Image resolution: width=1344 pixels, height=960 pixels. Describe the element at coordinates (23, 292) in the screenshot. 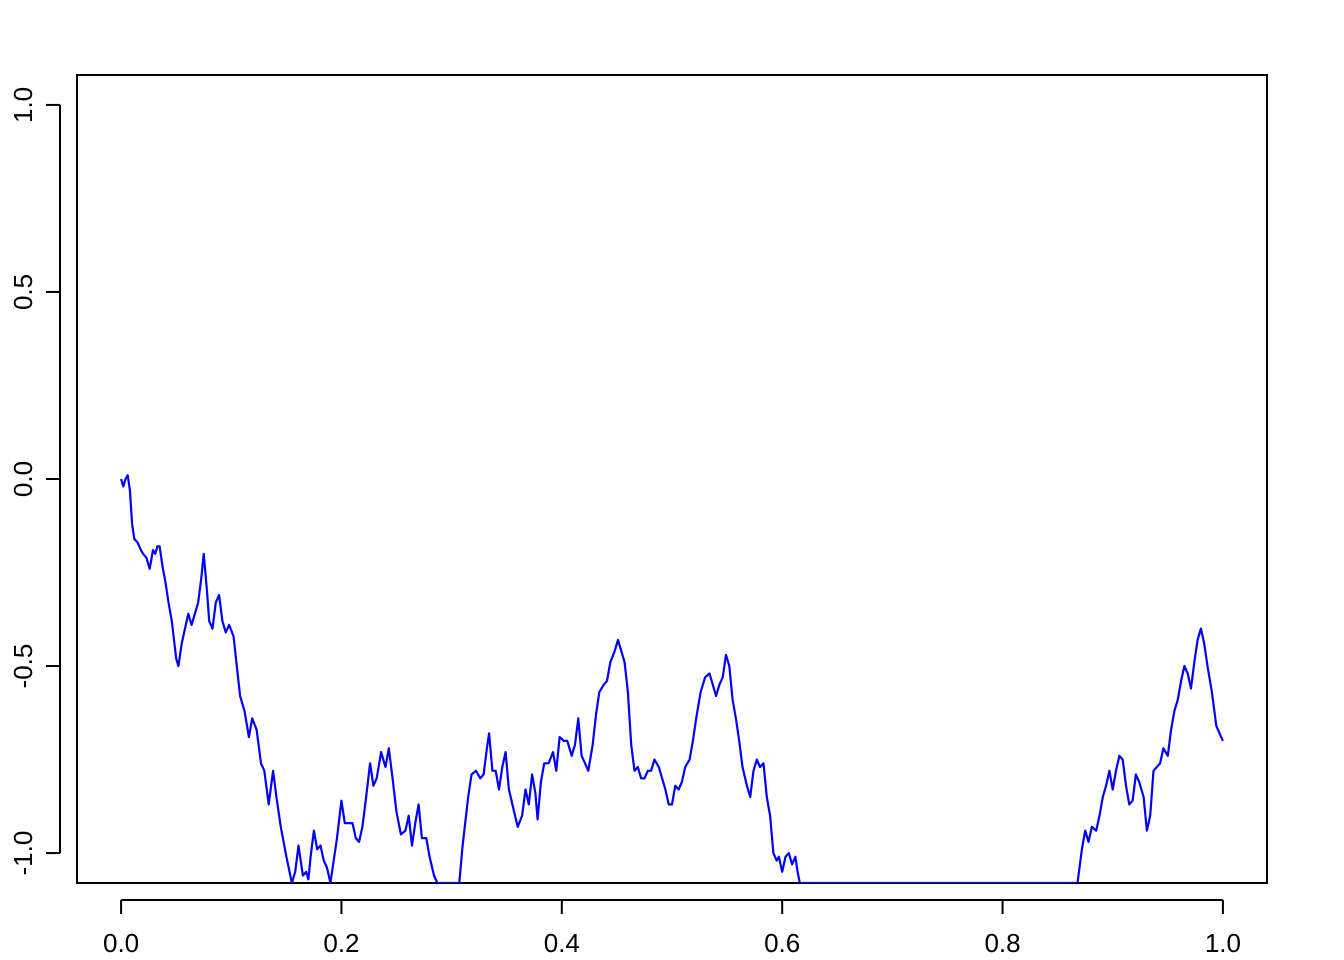

I see `y-tick-label: 0.5` at that location.